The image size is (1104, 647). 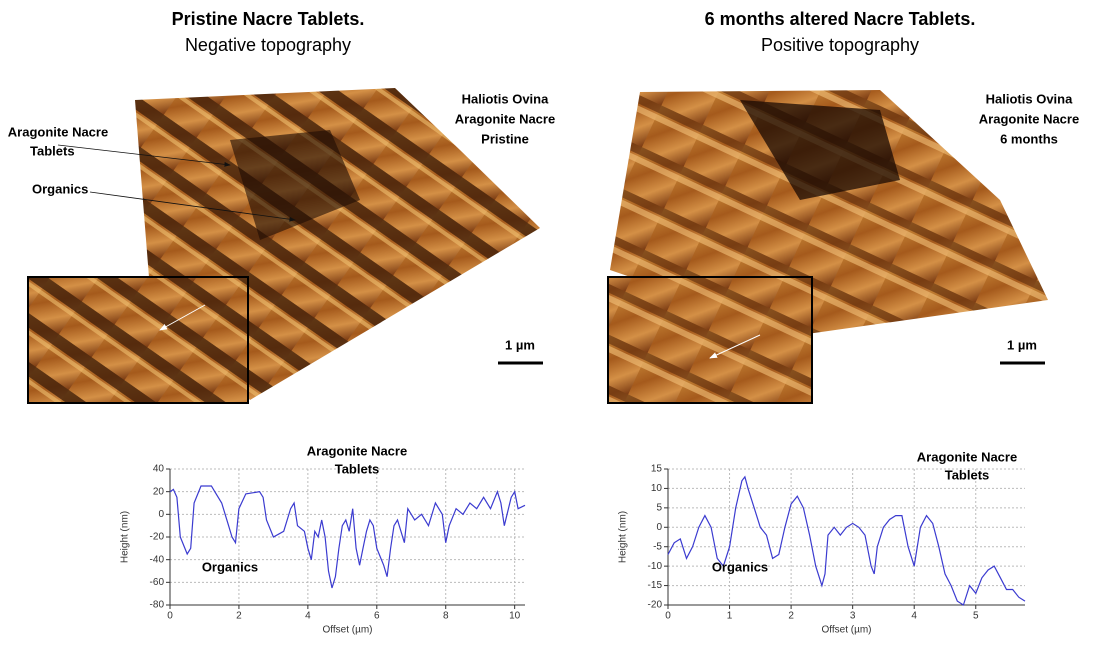 I want to click on y-tick-label: -10, so click(x=655, y=566).